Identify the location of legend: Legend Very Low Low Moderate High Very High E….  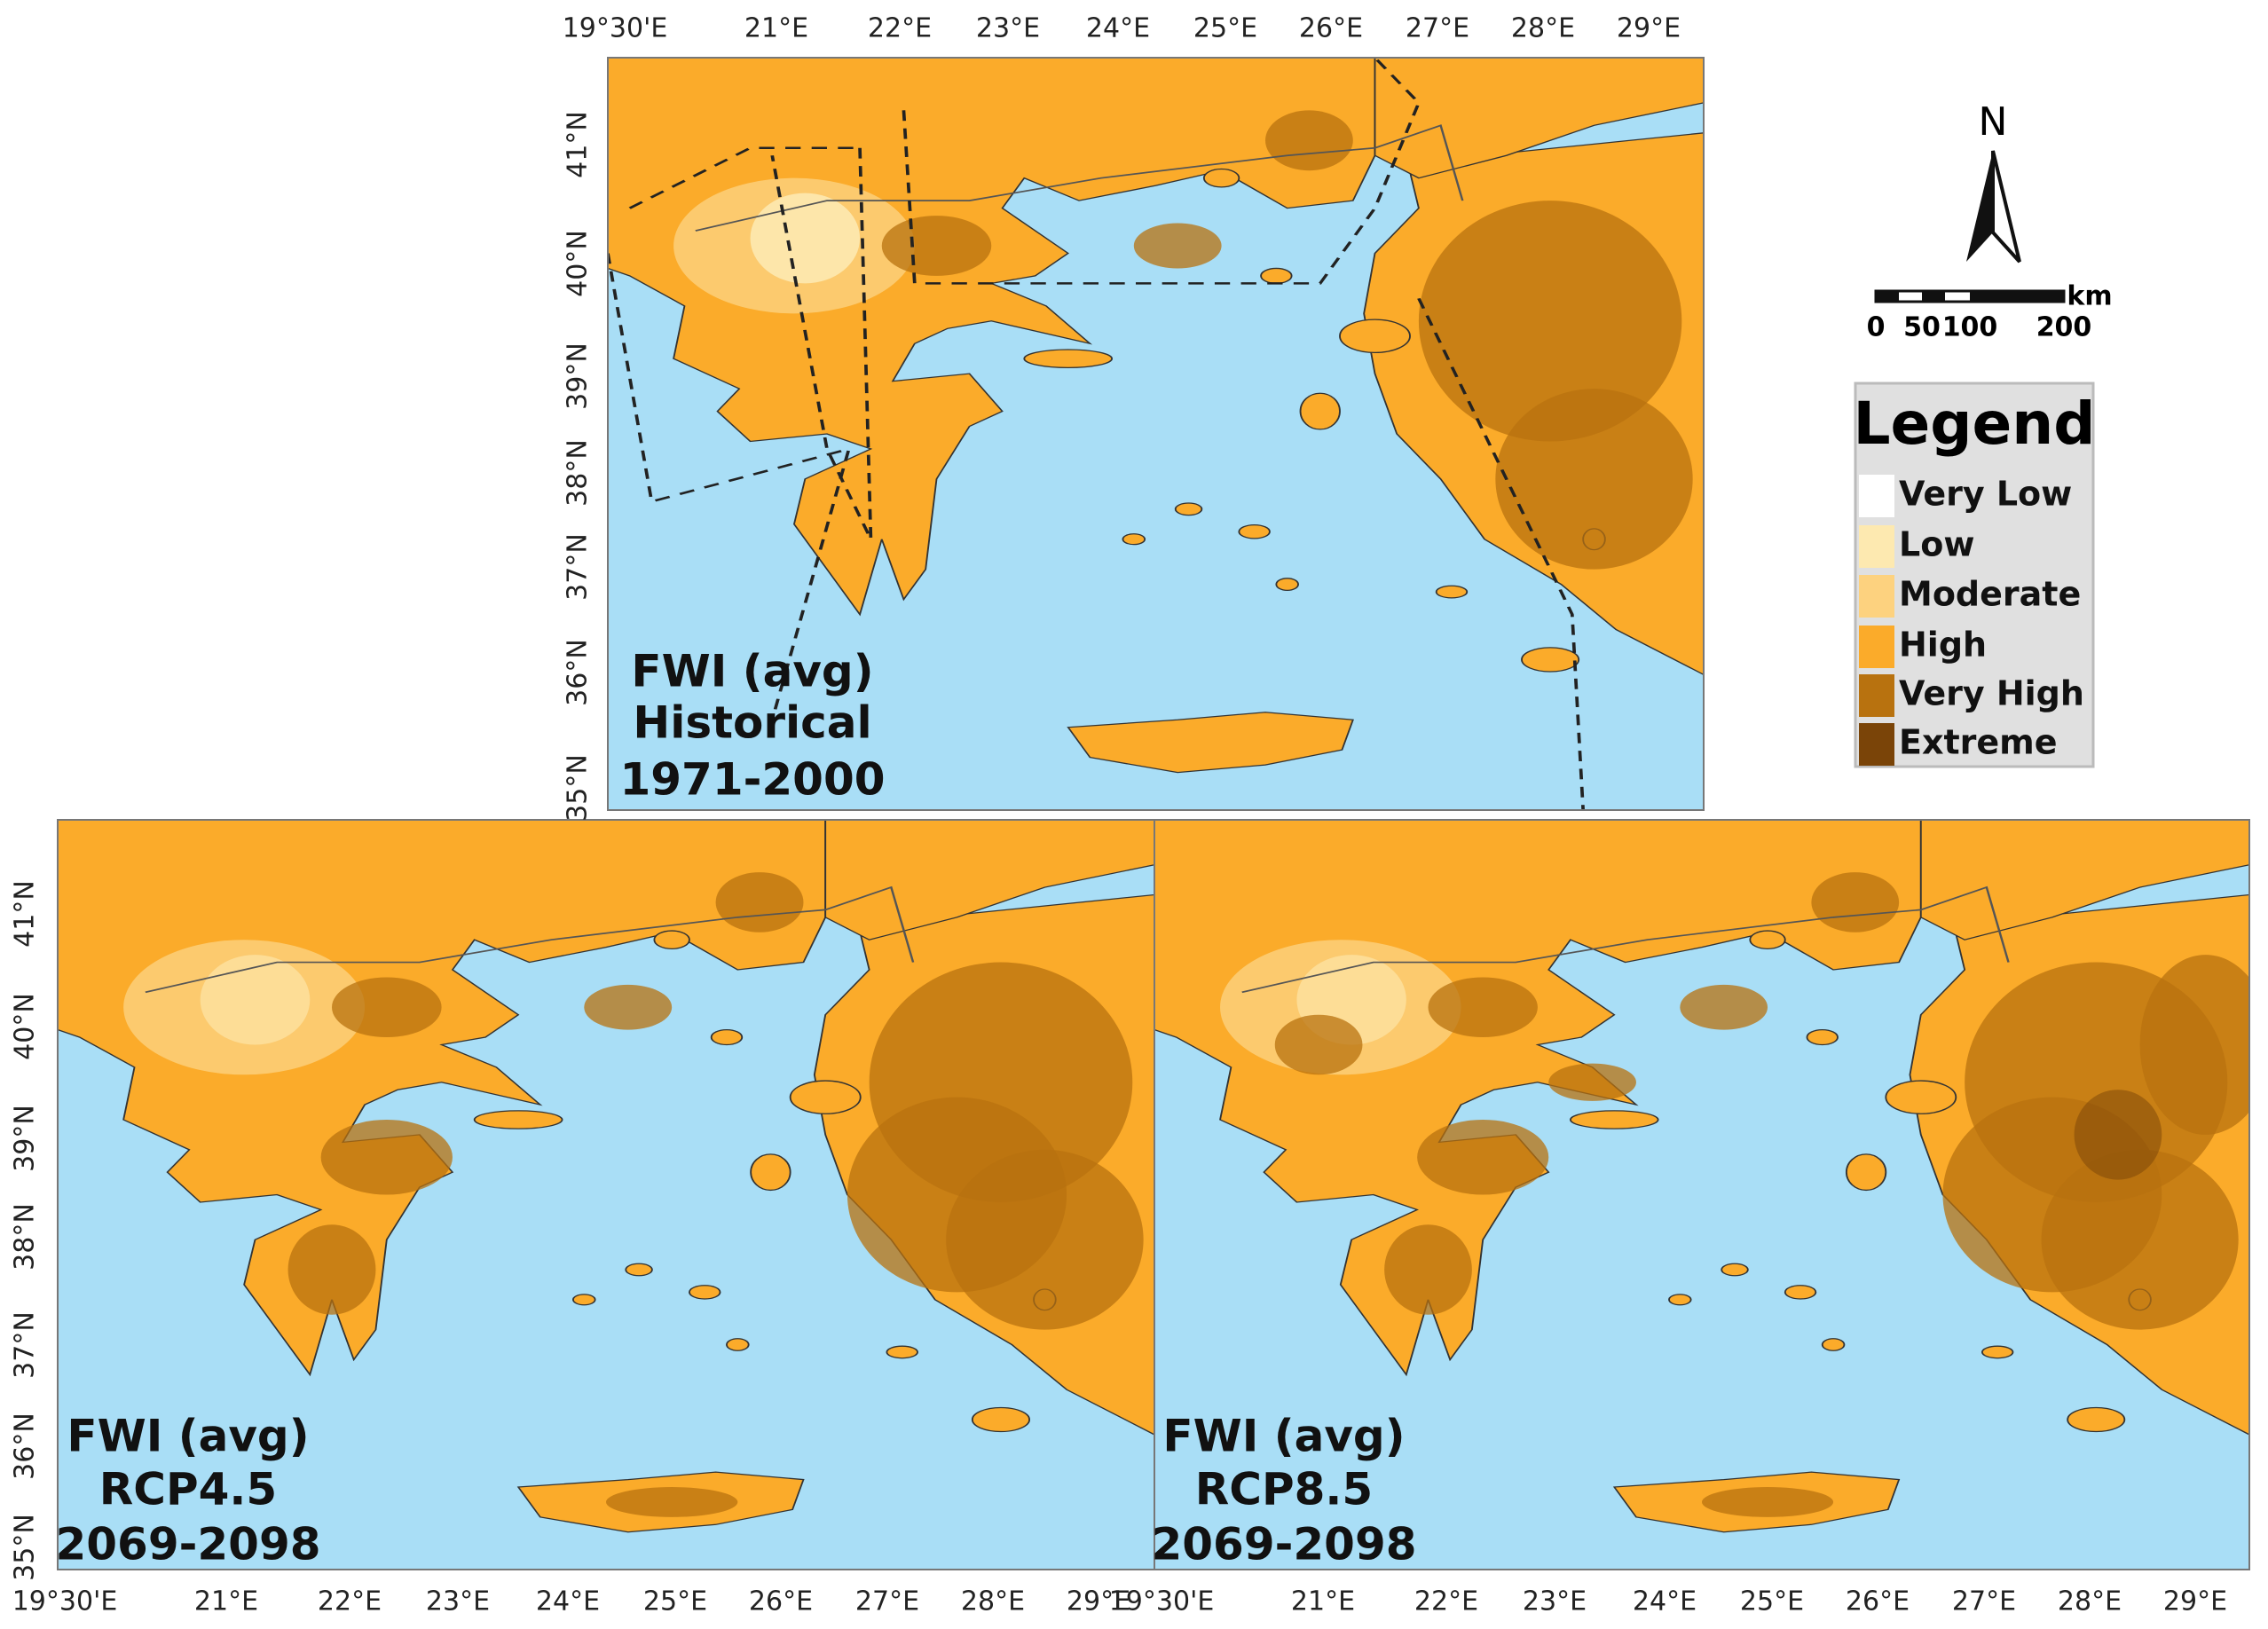
(1974, 575).